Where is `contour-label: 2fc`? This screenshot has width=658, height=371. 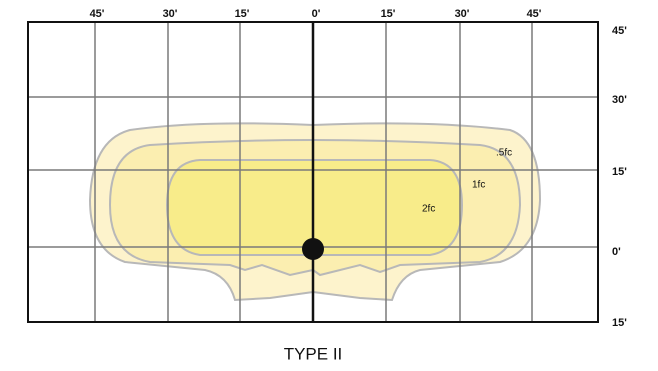
contour-label: 2fc is located at coordinates (428, 209).